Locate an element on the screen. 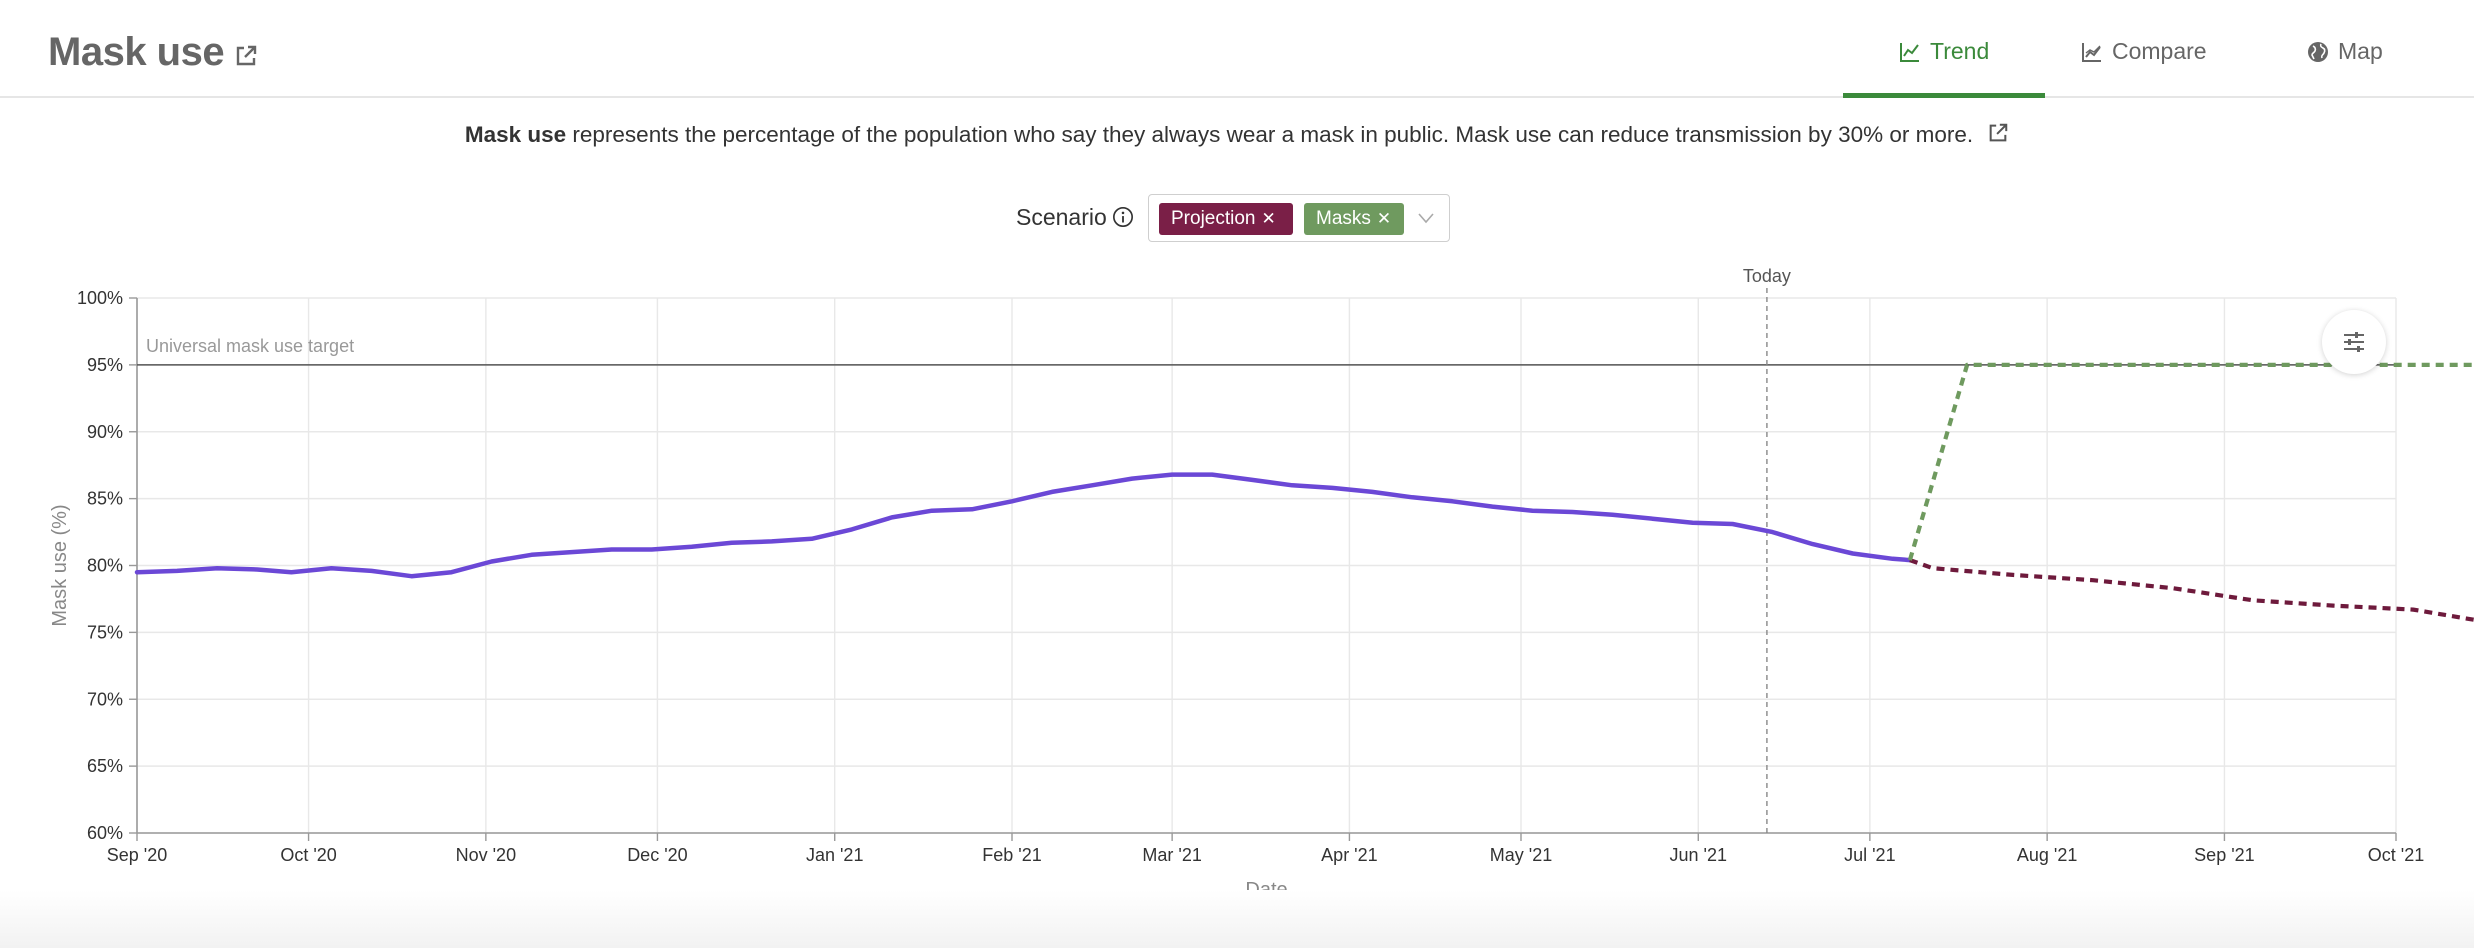 This screenshot has width=2474, height=948. series-line-current-projection is located at coordinates (2191, 590).